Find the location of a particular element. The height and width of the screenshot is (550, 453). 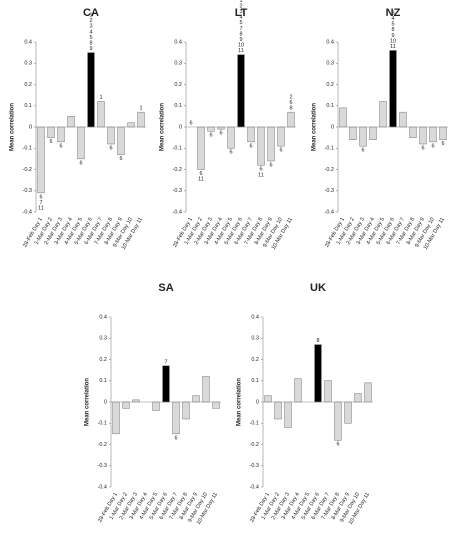

chart-title: NZ is located at coordinates (393, 13).